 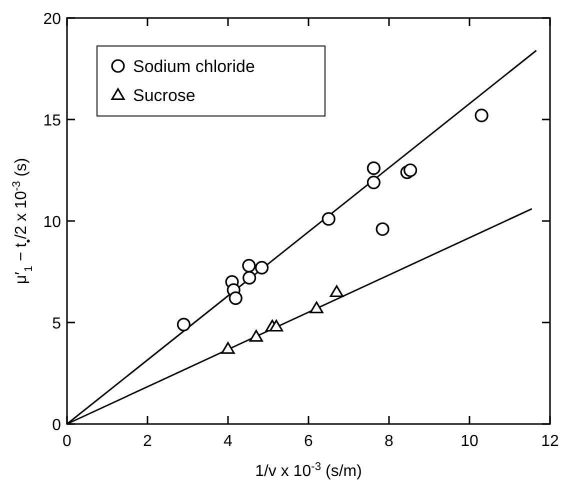 I want to click on x-axis-title: 1/v x 10$^{-3}$ (s/m), so click(x=308, y=470).